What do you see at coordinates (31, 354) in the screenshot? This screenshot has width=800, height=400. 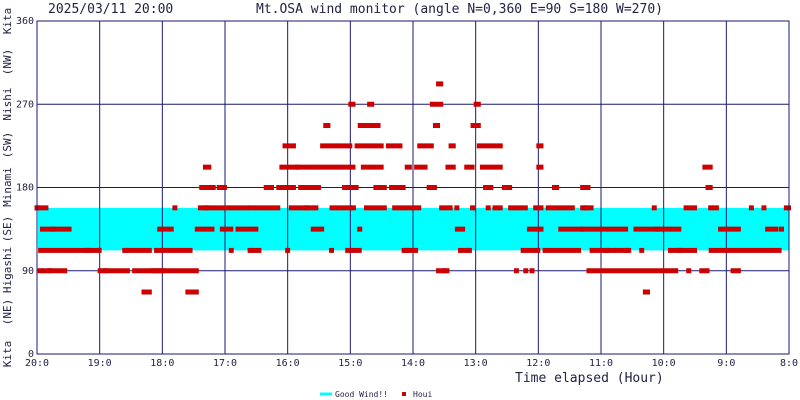 I see `y-tick-label: 0` at bounding box center [31, 354].